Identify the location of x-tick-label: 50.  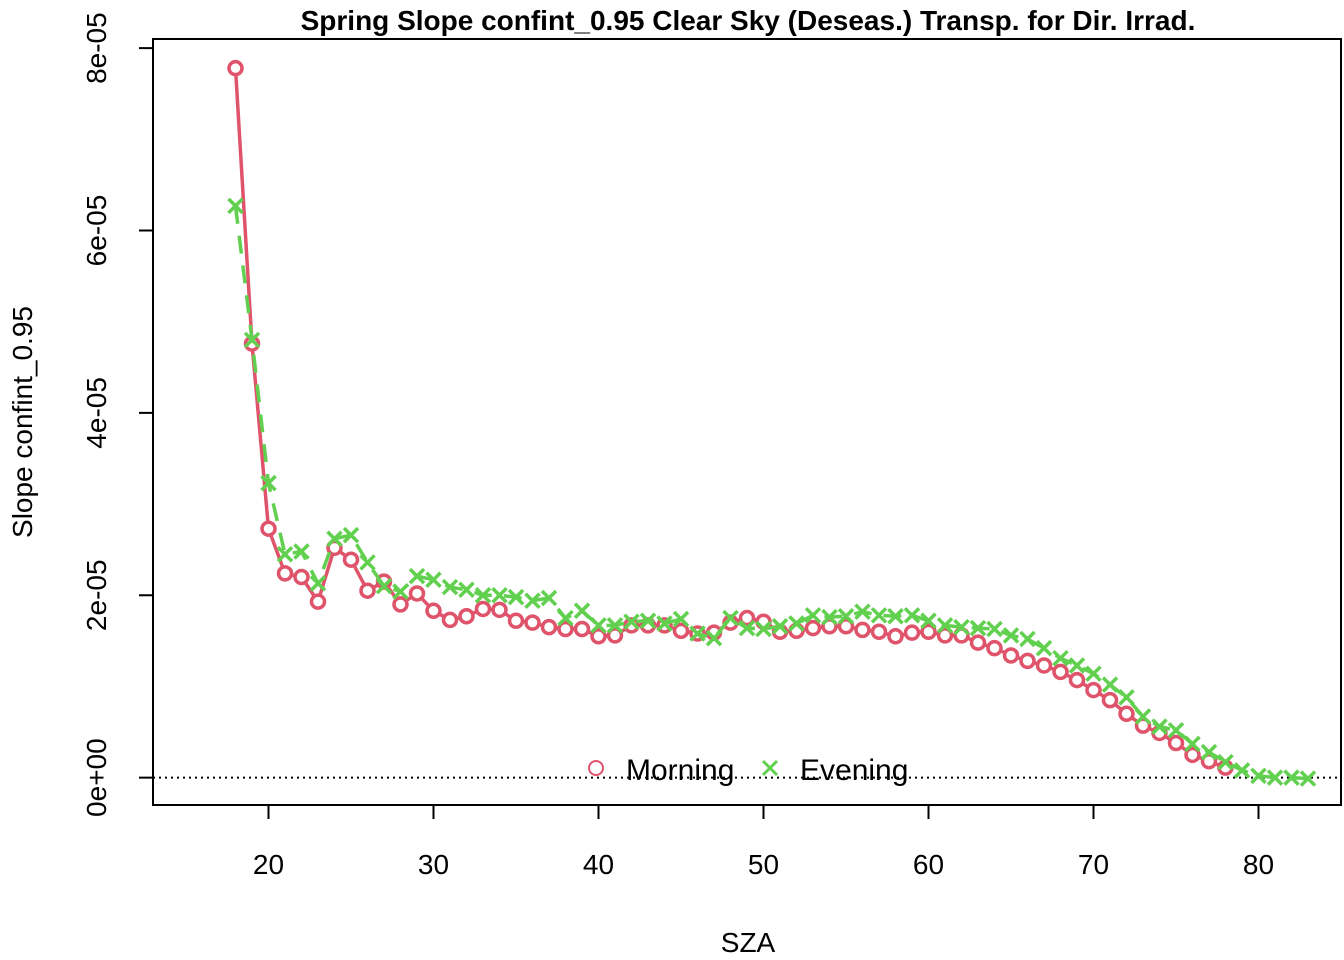
(763, 864).